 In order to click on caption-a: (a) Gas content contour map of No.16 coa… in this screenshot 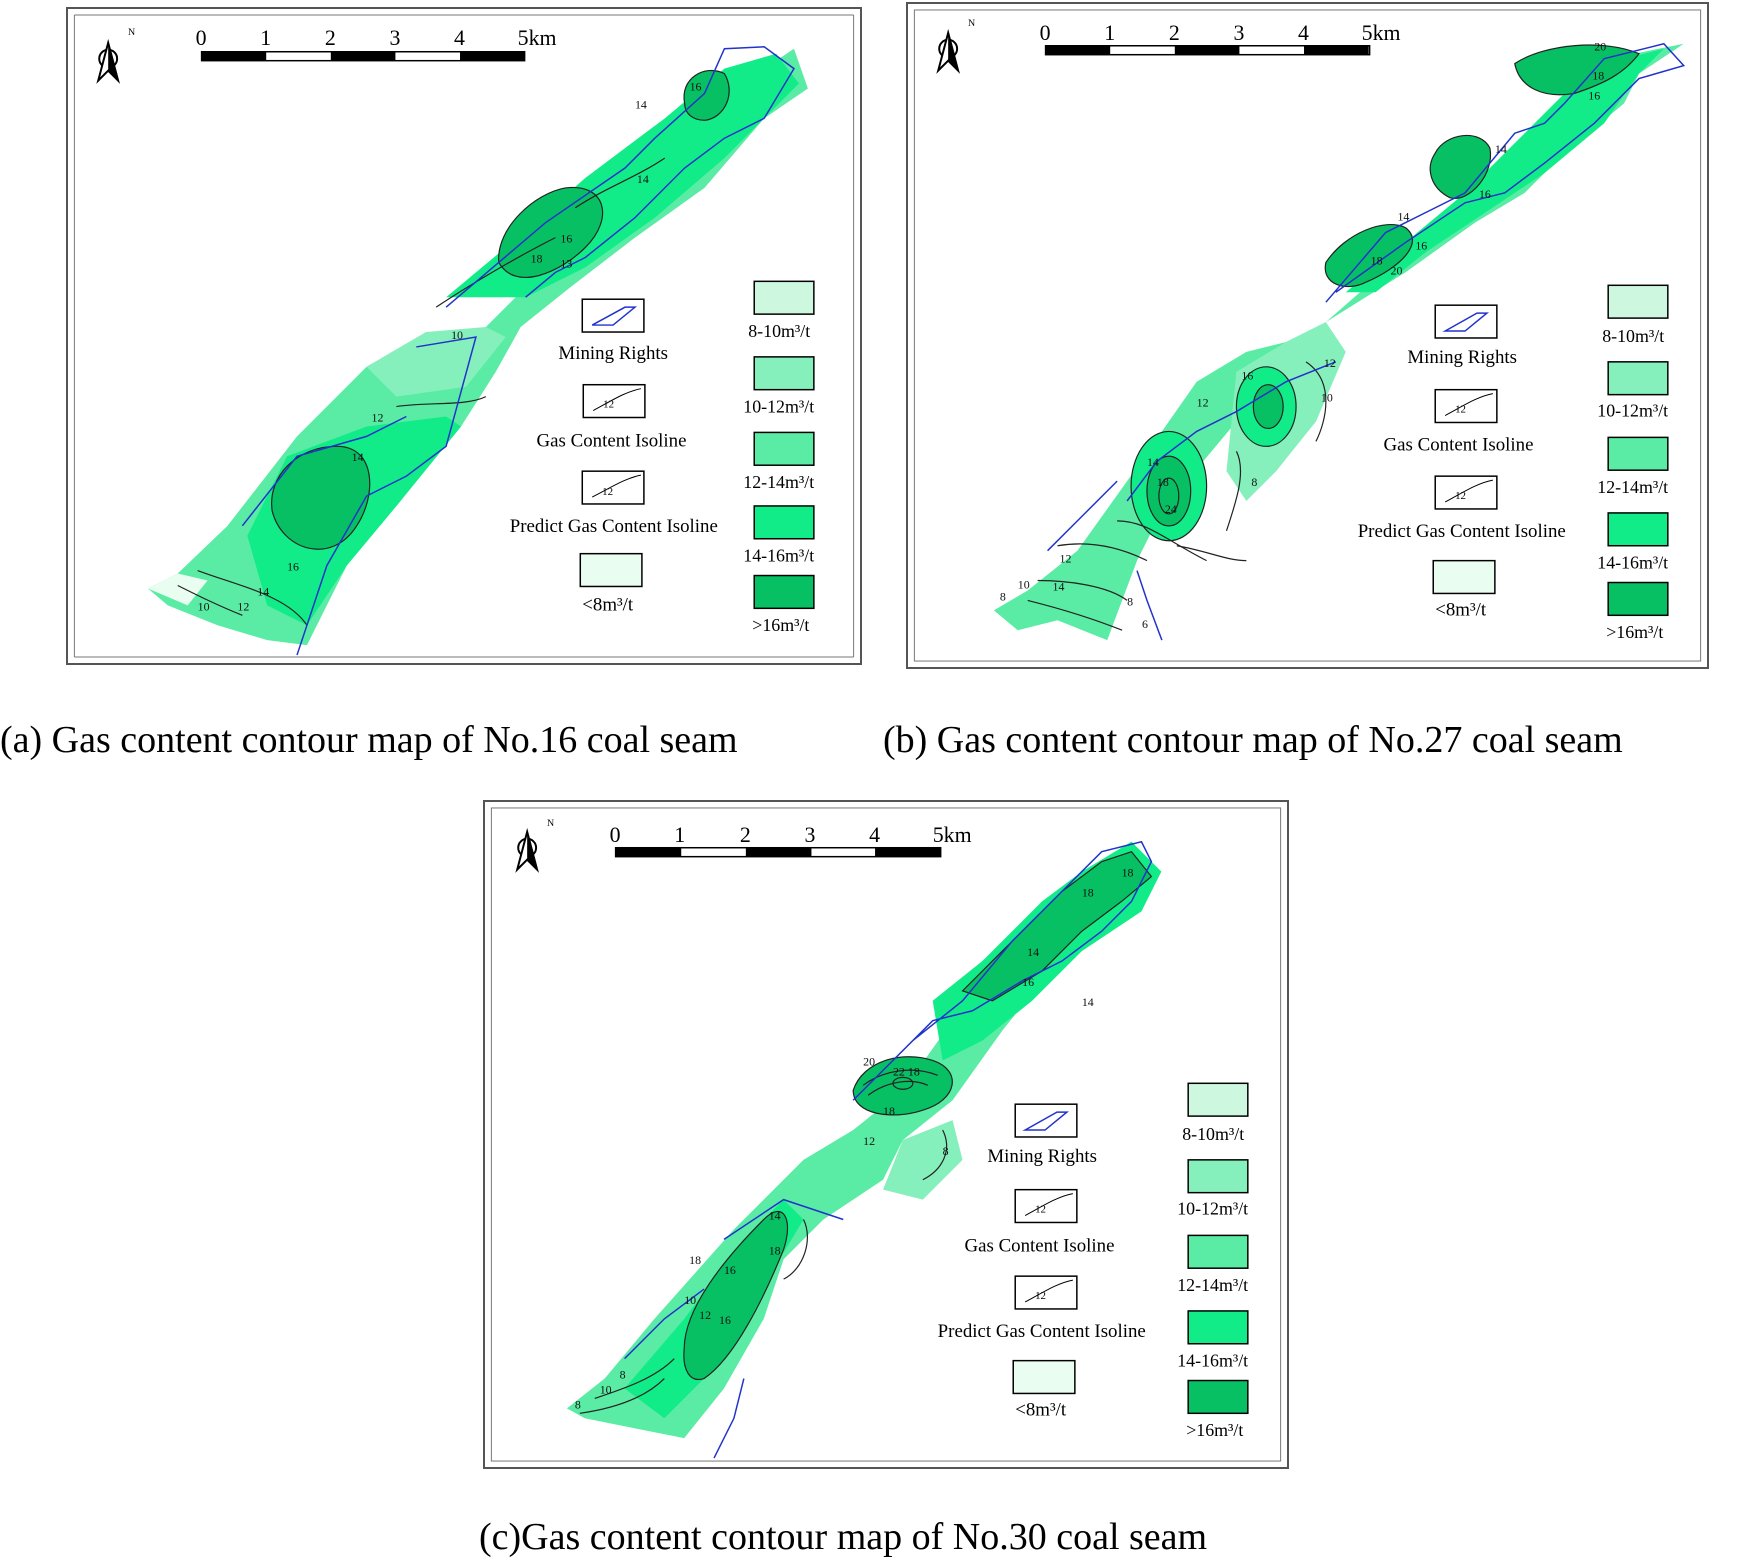, I will do `click(369, 740)`.